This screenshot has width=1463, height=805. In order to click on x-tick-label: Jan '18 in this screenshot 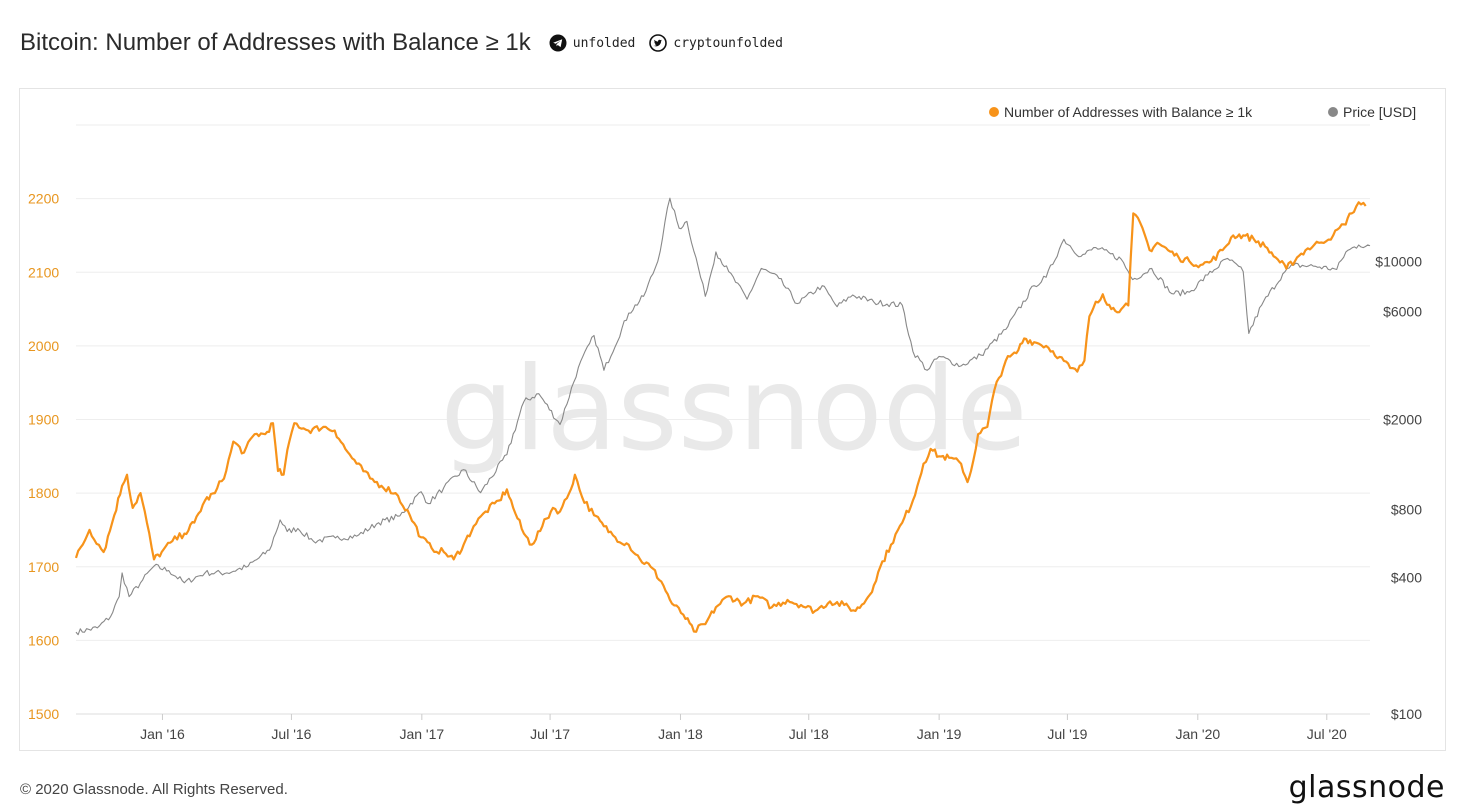, I will do `click(680, 734)`.